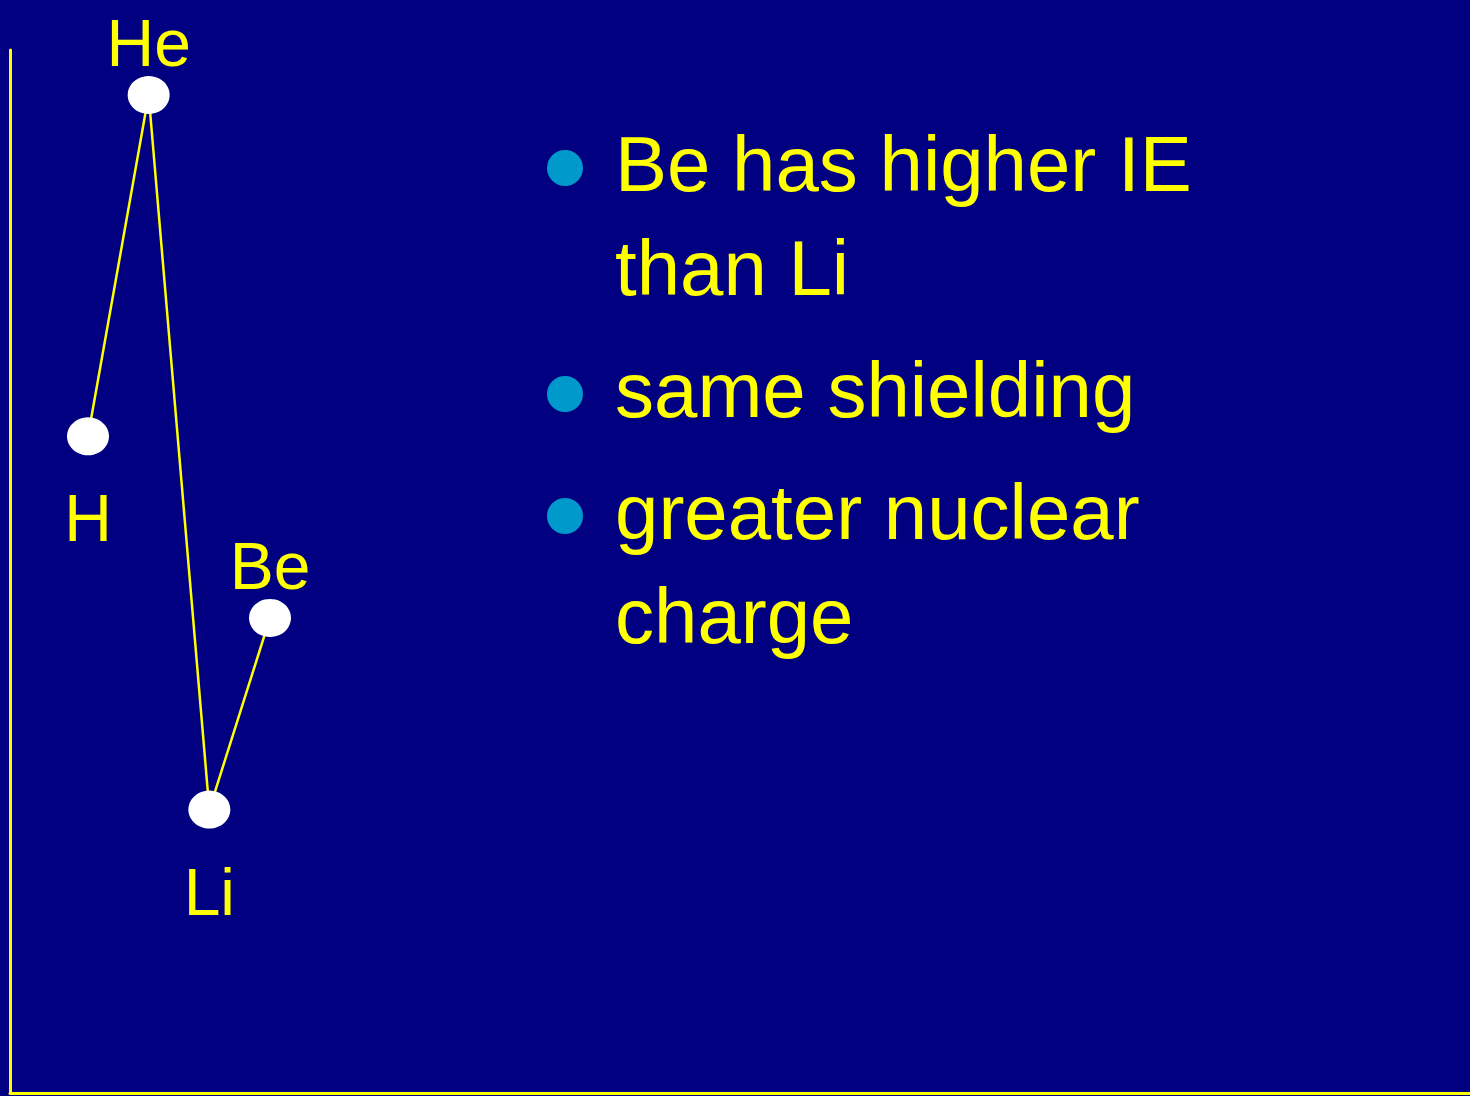 The height and width of the screenshot is (1096, 1470). What do you see at coordinates (877, 564) in the screenshot?
I see `text: greater nuclear charge` at bounding box center [877, 564].